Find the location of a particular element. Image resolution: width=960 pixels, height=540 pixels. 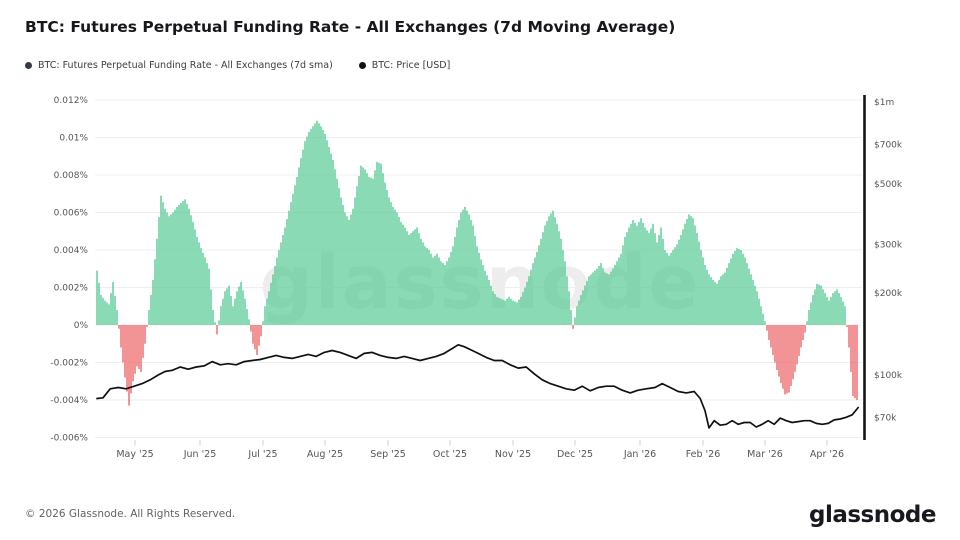

x-axis-label: Sep '25 is located at coordinates (388, 454).